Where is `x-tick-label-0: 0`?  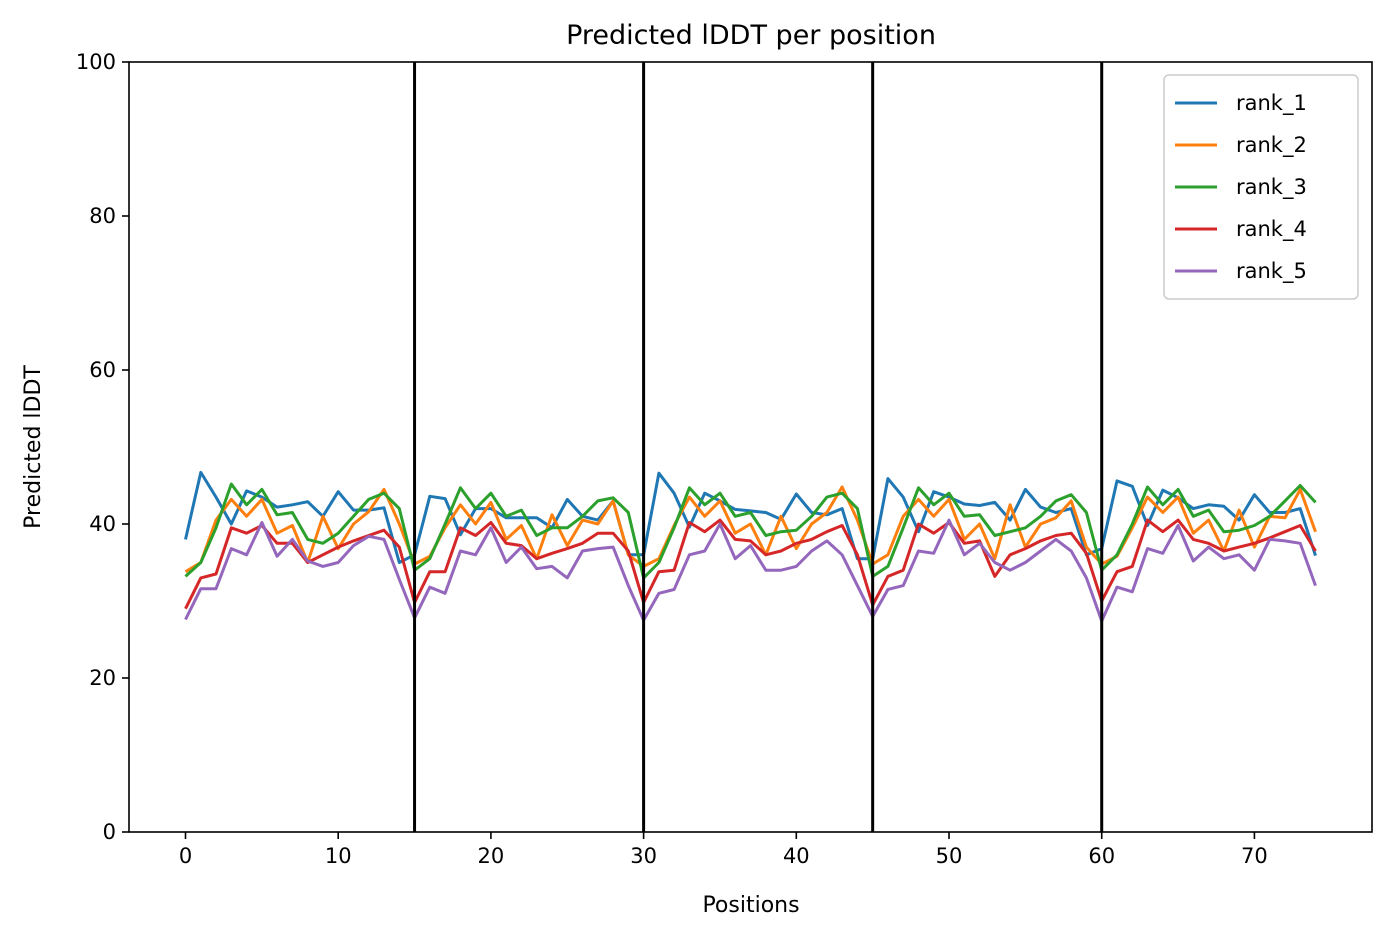
x-tick-label-0: 0 is located at coordinates (185, 856).